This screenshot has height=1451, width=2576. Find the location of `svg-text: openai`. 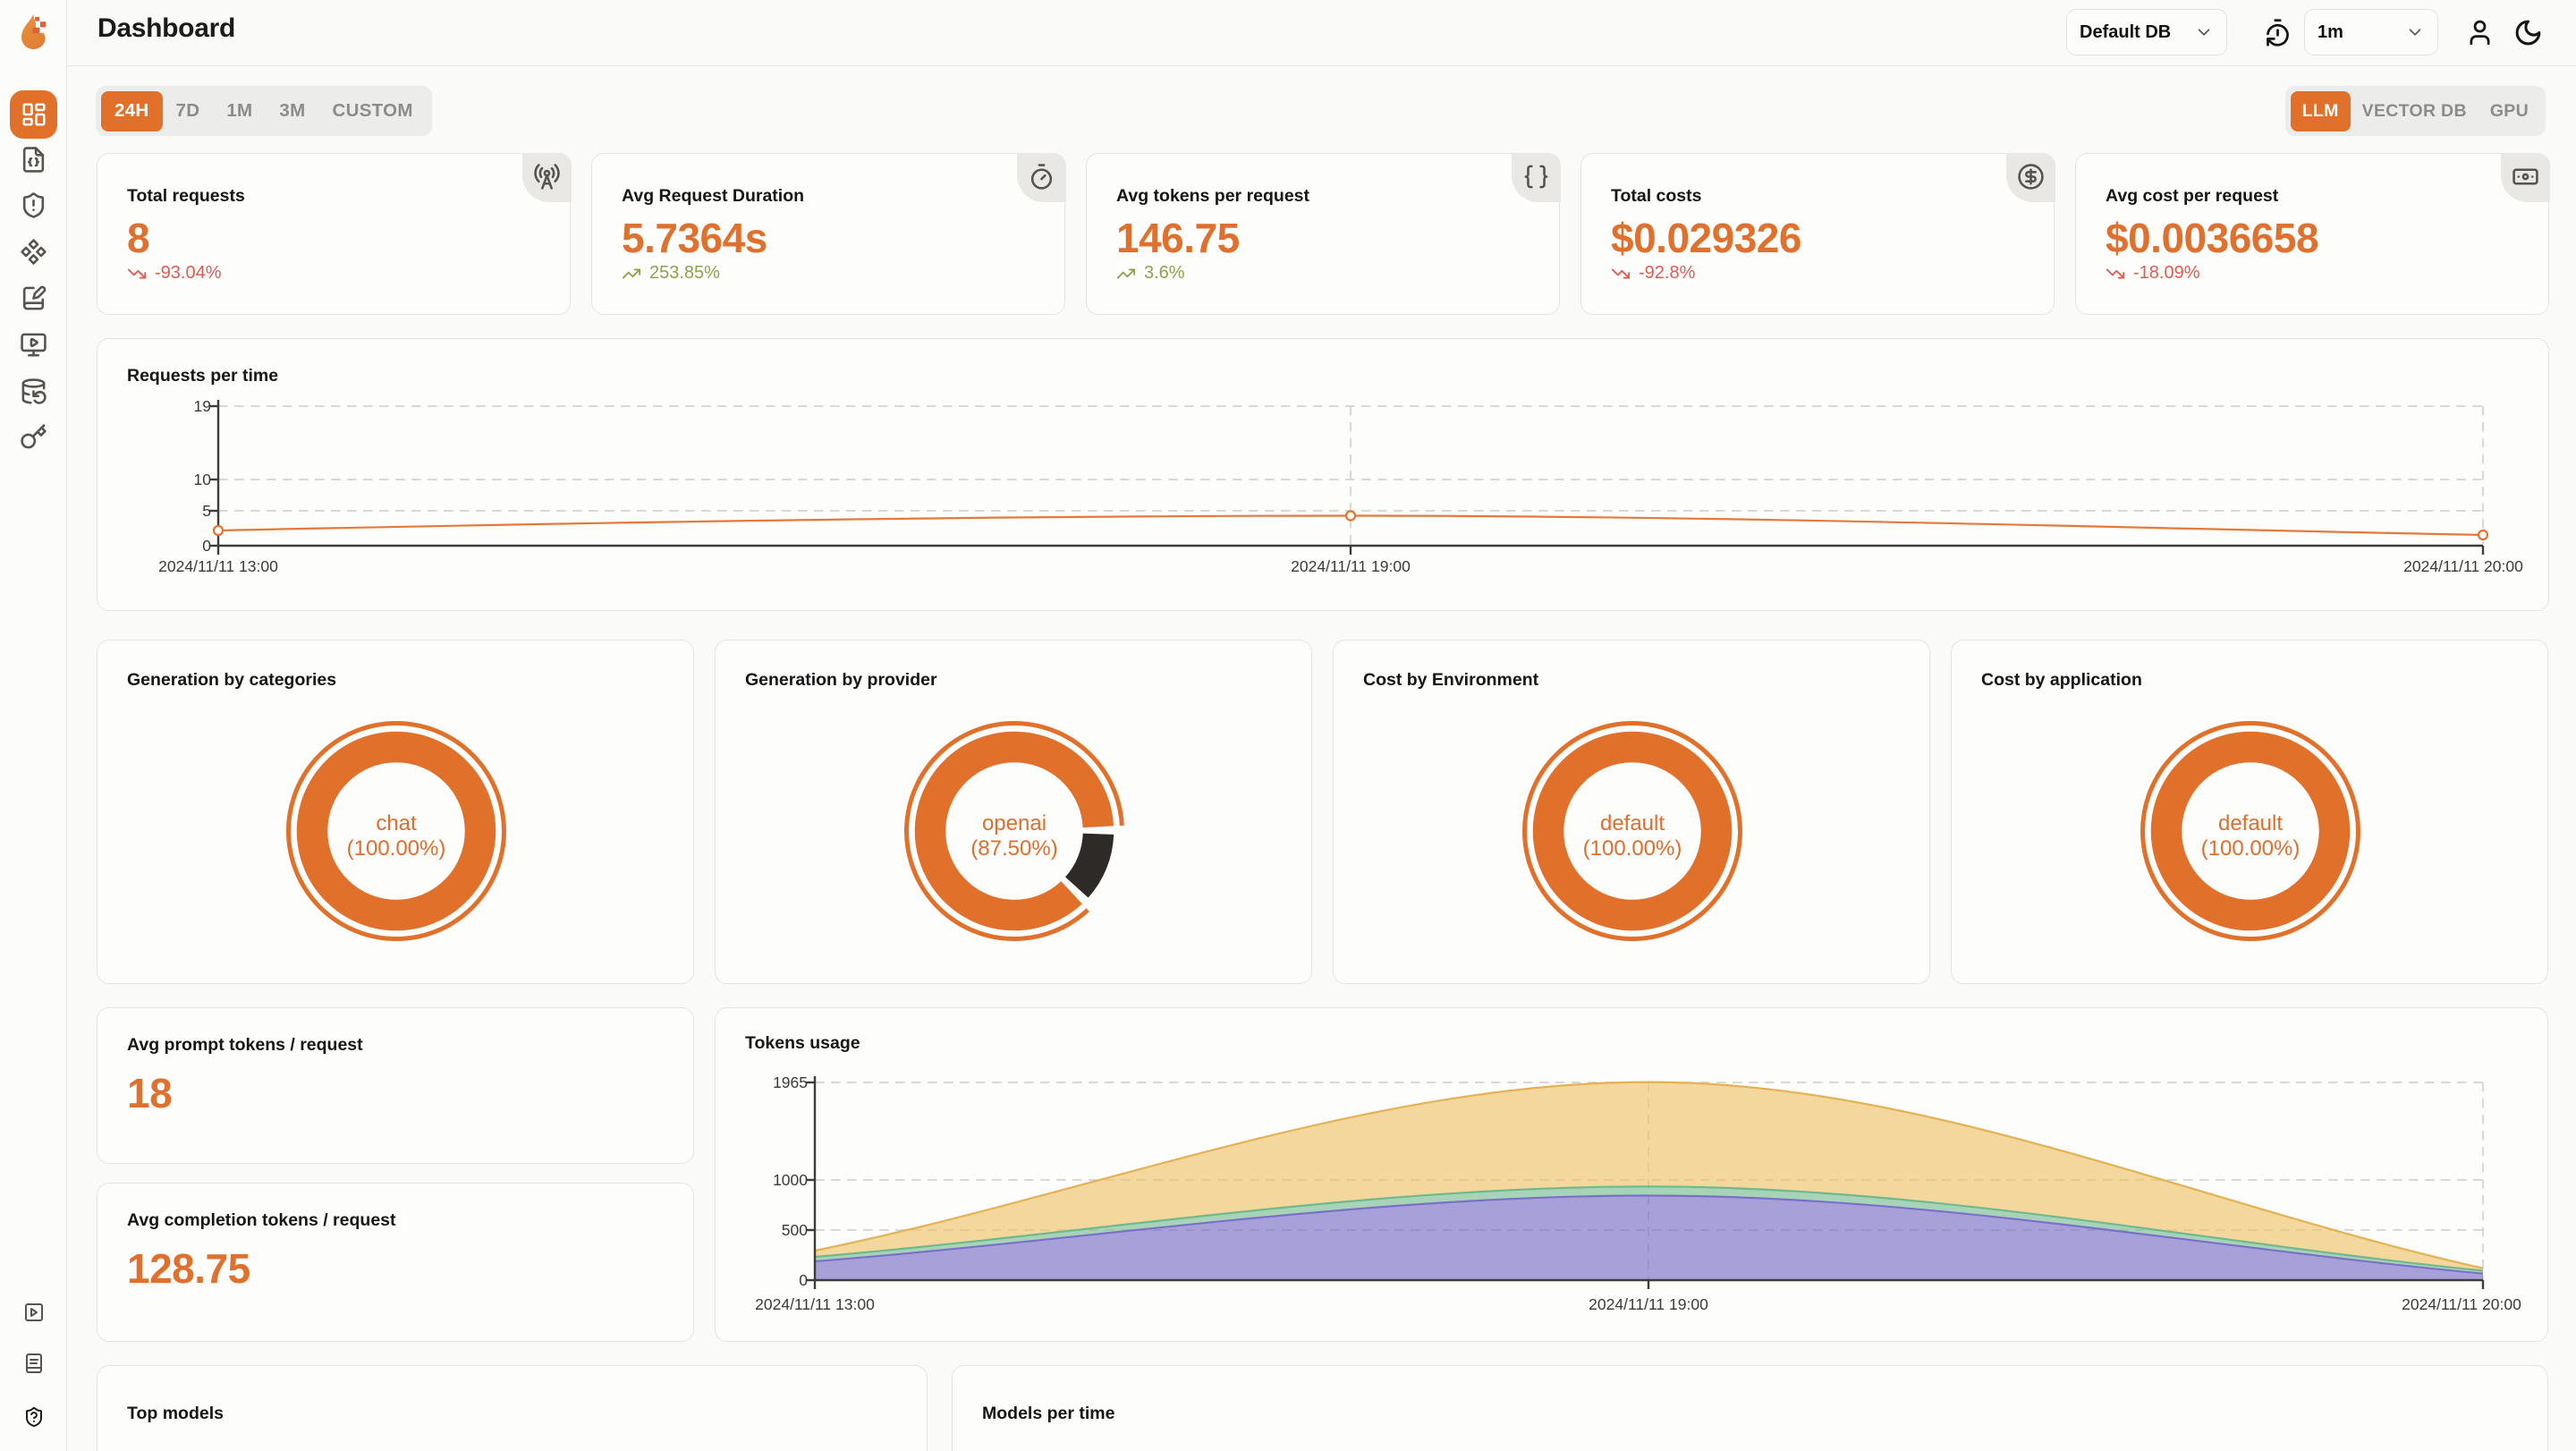

svg-text: openai is located at coordinates (1014, 823).